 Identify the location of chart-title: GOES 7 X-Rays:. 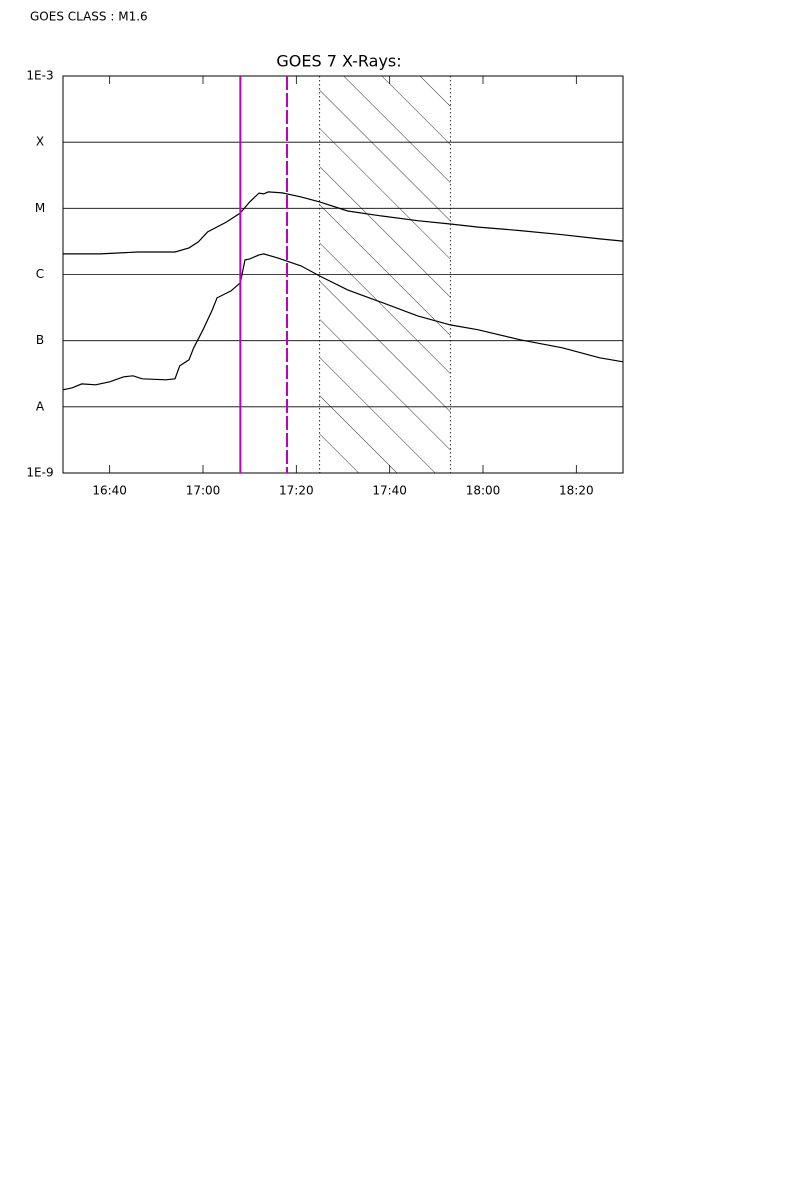
(338, 61).